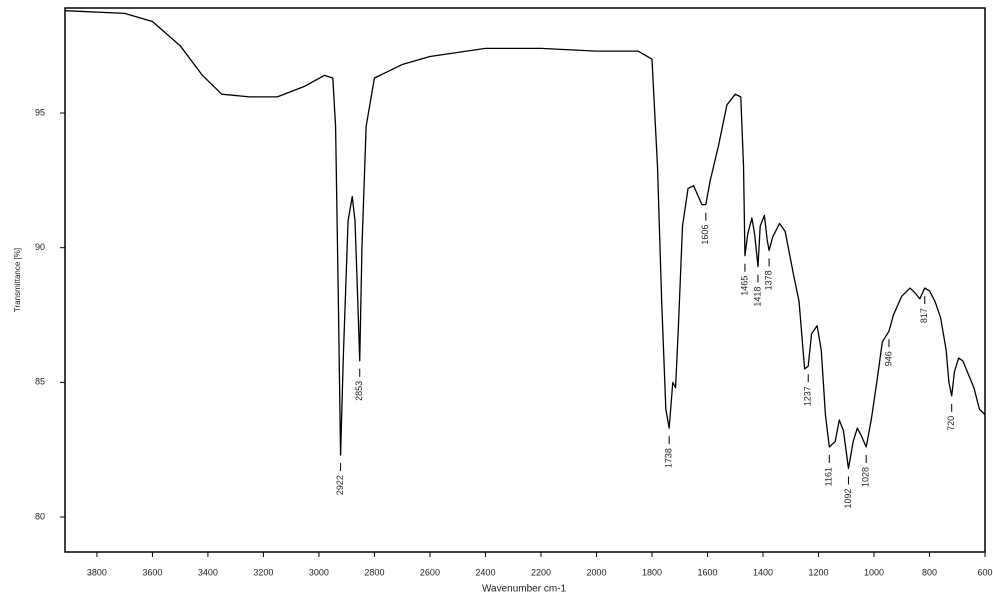 Image resolution: width=993 pixels, height=597 pixels. Describe the element at coordinates (152, 572) in the screenshot. I see `x-tick-label: 3600` at that location.